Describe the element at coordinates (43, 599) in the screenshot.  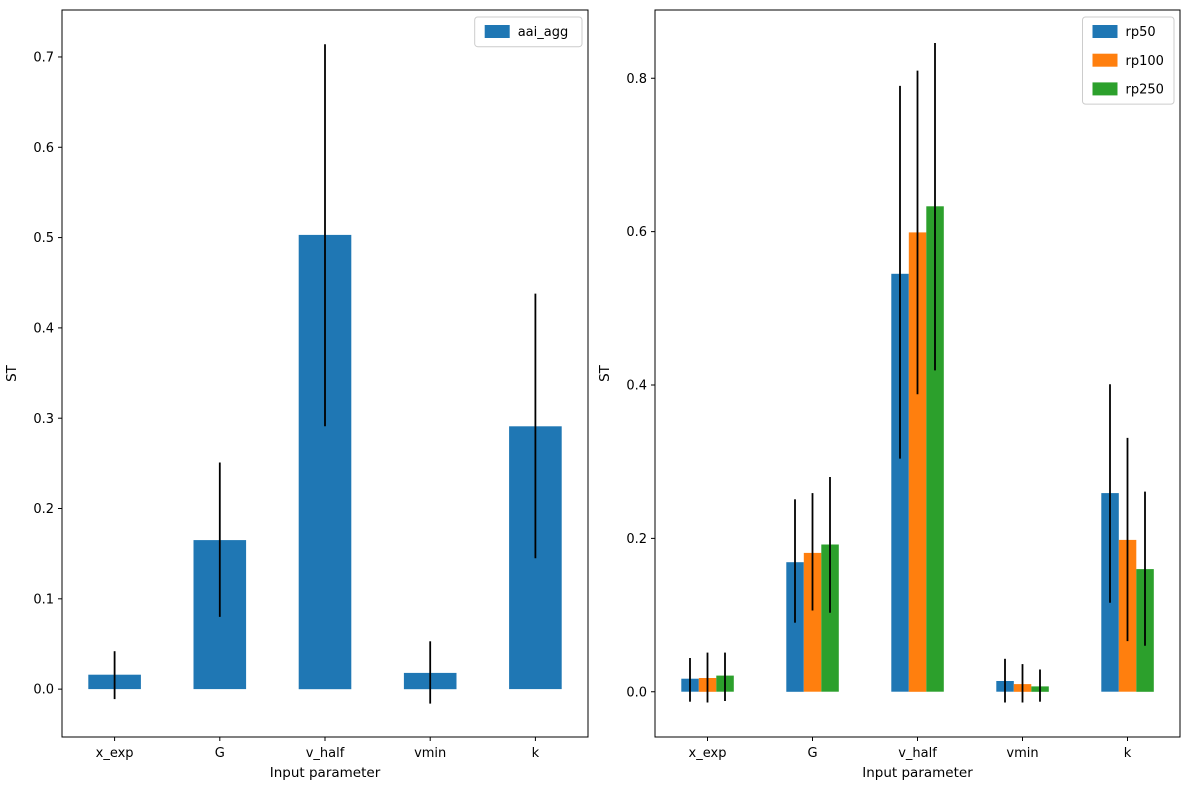
I see `y-tick-label: 0.1` at that location.